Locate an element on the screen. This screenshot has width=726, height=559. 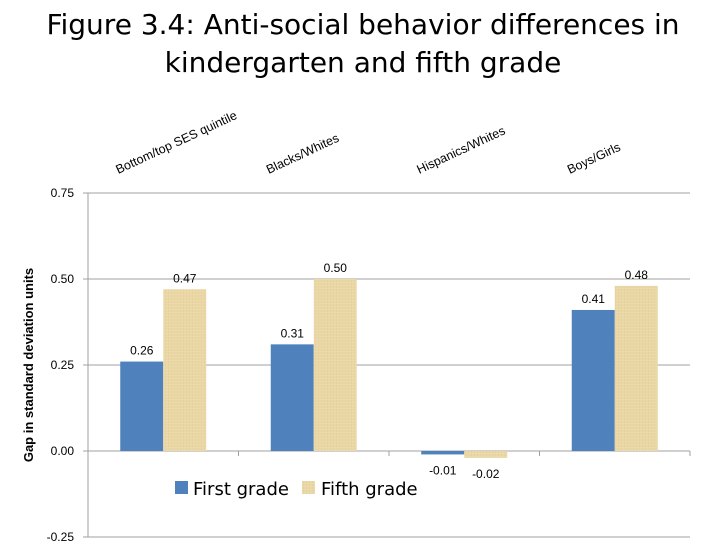
x-category-label: Bottom/top SES quintile is located at coordinates (177, 142).